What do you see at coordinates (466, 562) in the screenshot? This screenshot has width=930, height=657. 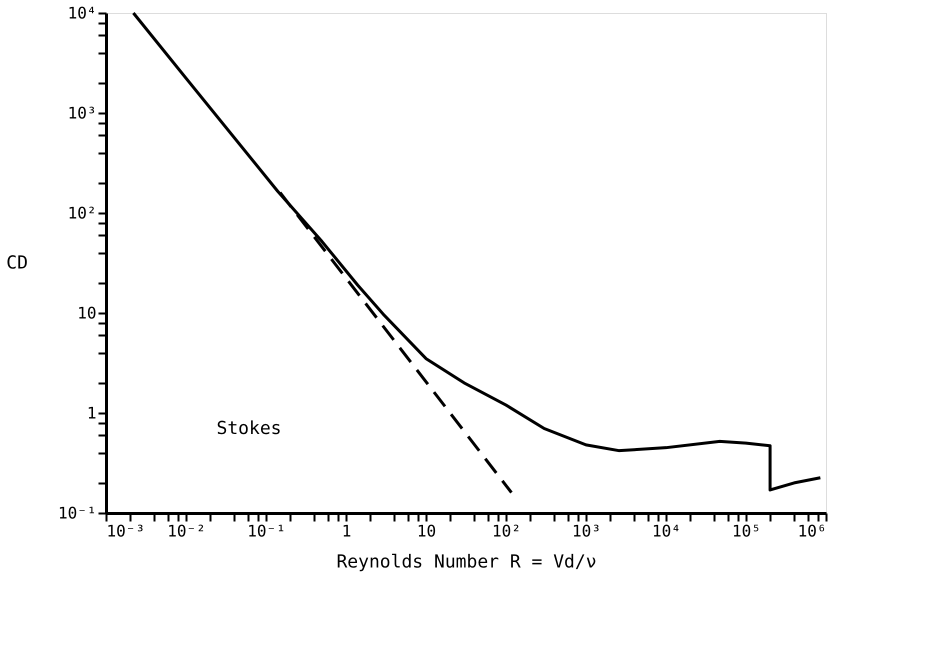 I see `x-axis-title: Reynolds Number R = Vd/ν` at bounding box center [466, 562].